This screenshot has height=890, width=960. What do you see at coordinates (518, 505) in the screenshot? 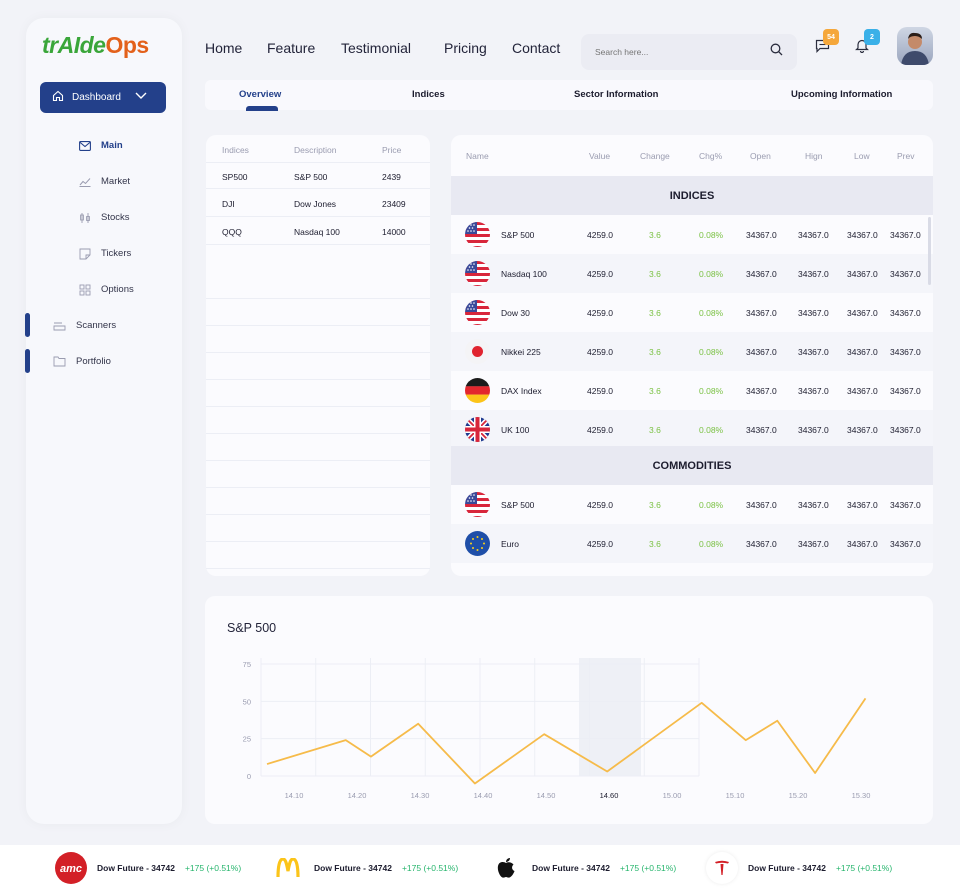
I see `row-name: S&P 500` at bounding box center [518, 505].